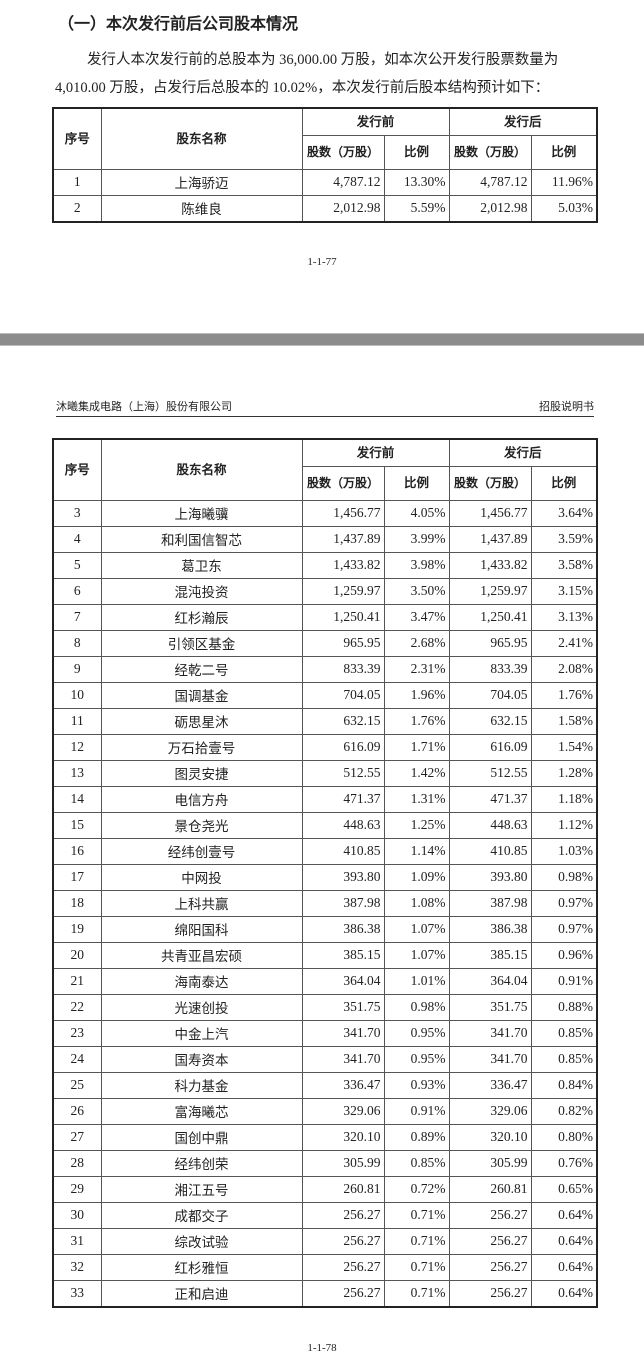 The width and height of the screenshot is (644, 1358). I want to click on cell-shares-after: 616.09, so click(490, 747).